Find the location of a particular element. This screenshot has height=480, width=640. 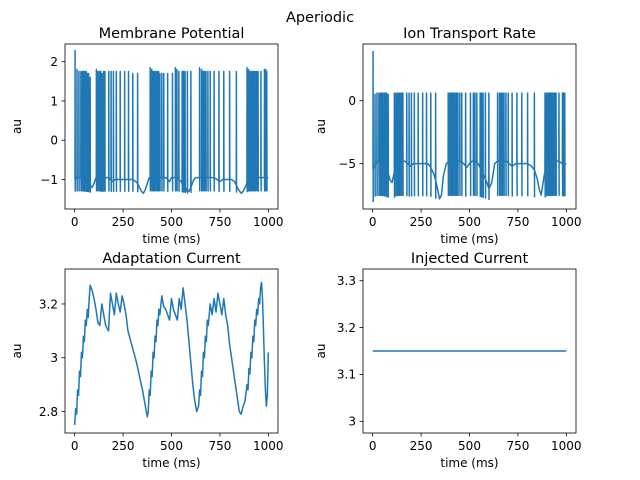

figure-suptitle: Aperiodic is located at coordinates (320, 18).